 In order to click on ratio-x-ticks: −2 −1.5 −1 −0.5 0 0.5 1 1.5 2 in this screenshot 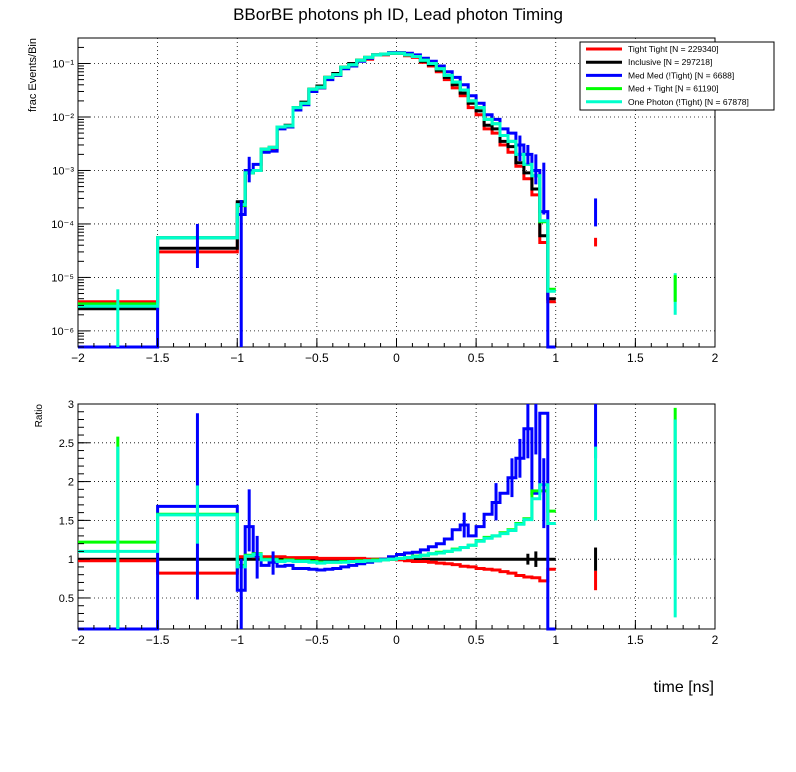, I will do `click(395, 633)`.